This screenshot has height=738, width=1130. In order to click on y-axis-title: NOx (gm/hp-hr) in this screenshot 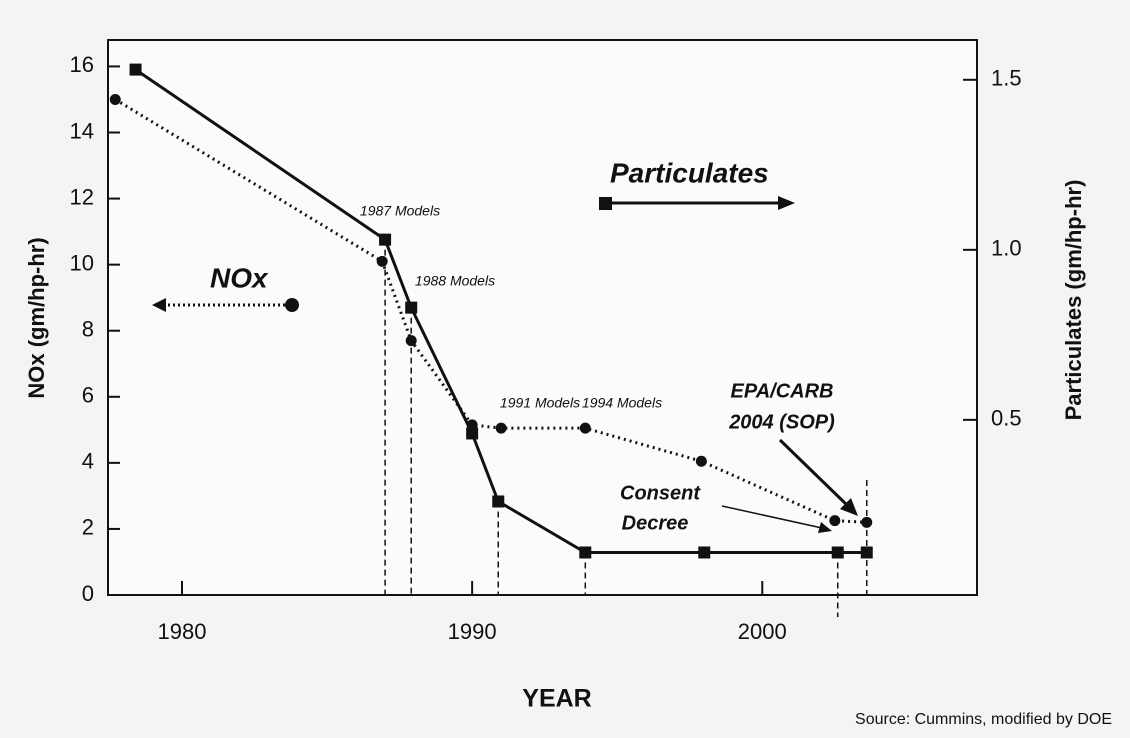, I will do `click(36, 317)`.